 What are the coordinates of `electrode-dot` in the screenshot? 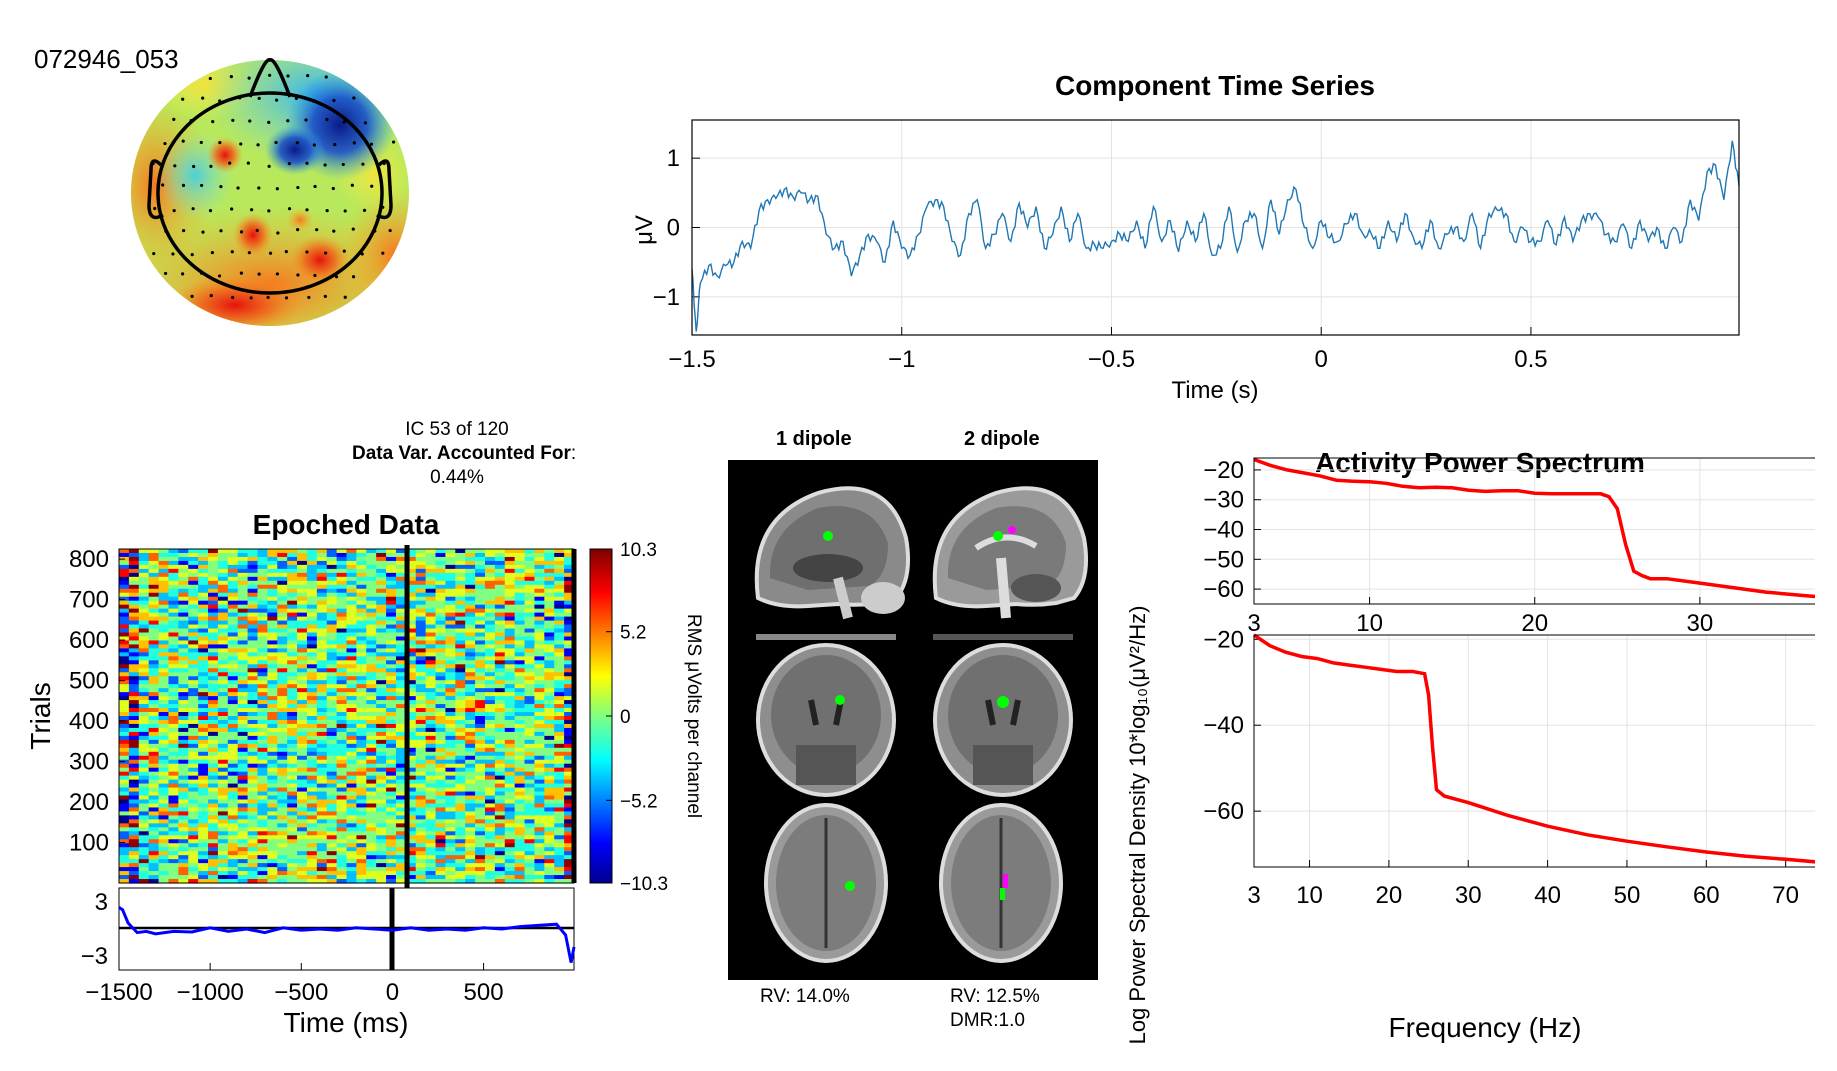 It's located at (211, 166).